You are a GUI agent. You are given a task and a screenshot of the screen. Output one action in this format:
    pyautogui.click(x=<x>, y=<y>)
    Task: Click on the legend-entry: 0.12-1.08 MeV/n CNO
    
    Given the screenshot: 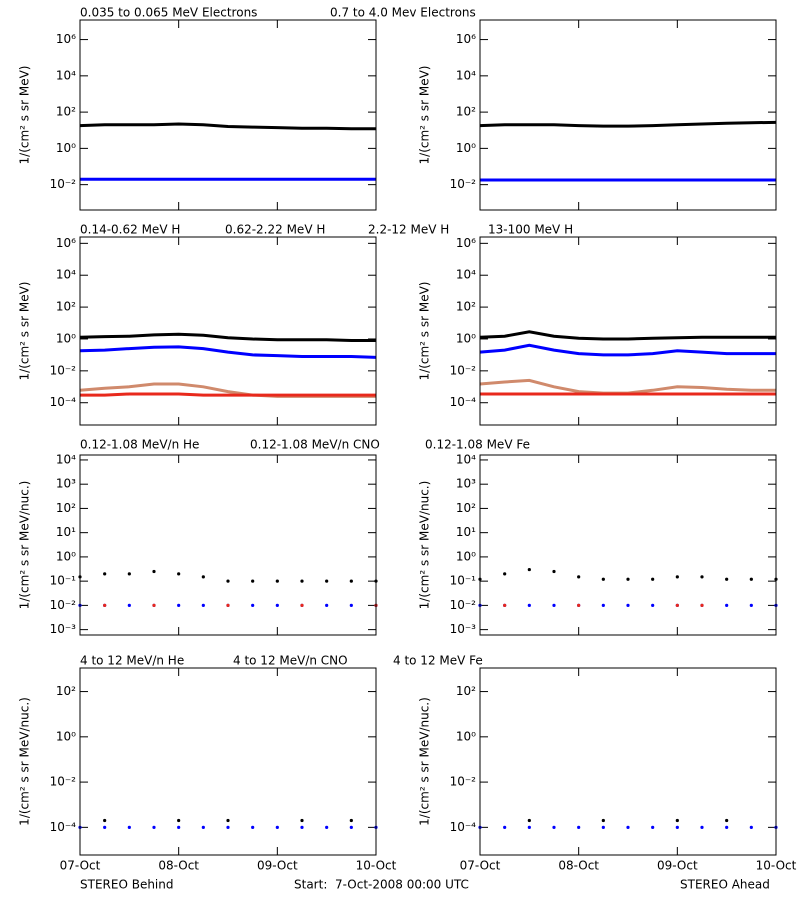 What is the action you would take?
    pyautogui.click(x=315, y=445)
    